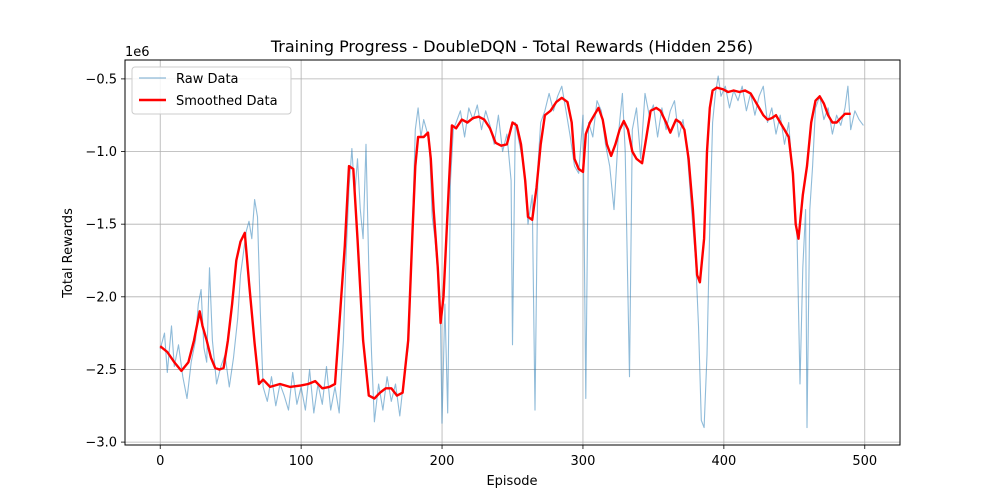  What do you see at coordinates (207, 79) in the screenshot?
I see `legend-raw-label: Raw Data` at bounding box center [207, 79].